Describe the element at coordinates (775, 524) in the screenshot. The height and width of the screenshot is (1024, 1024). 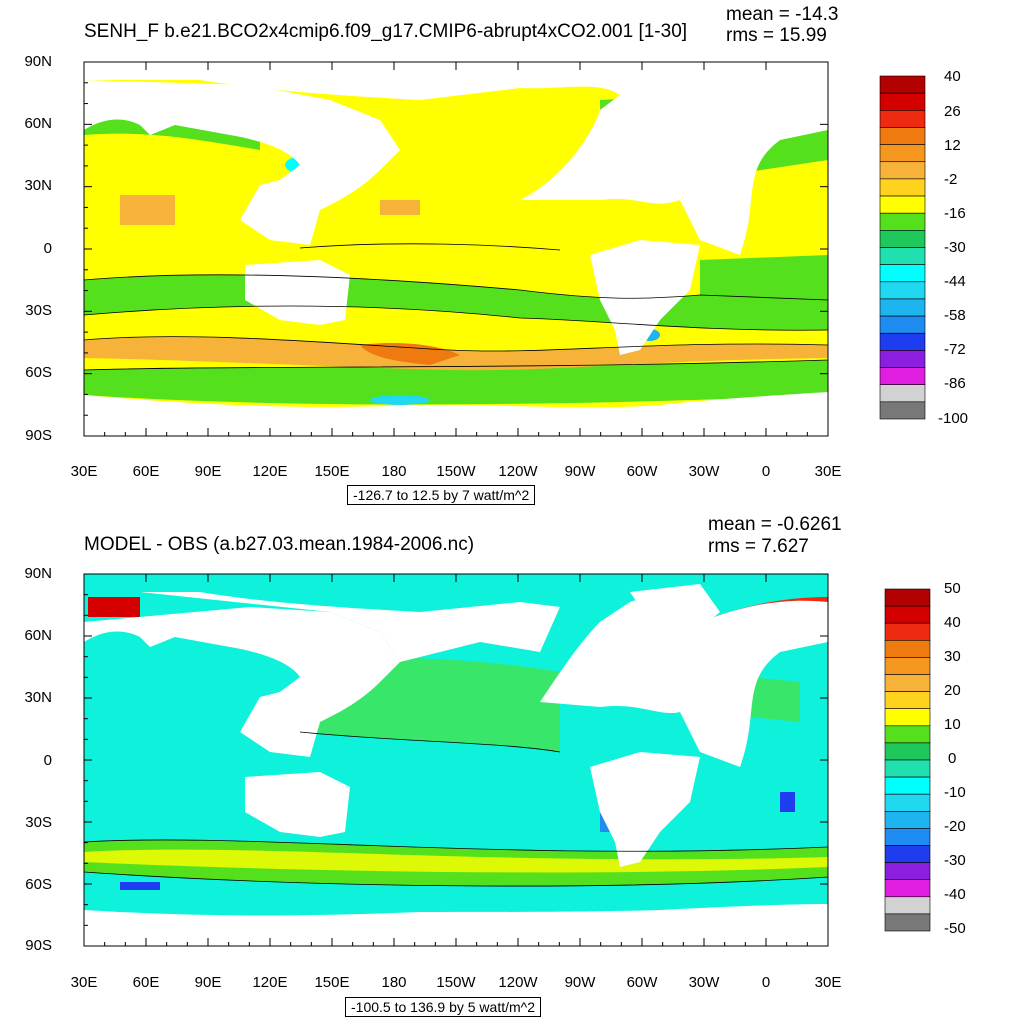
I see `mean-value: mean = -0.6261` at that location.